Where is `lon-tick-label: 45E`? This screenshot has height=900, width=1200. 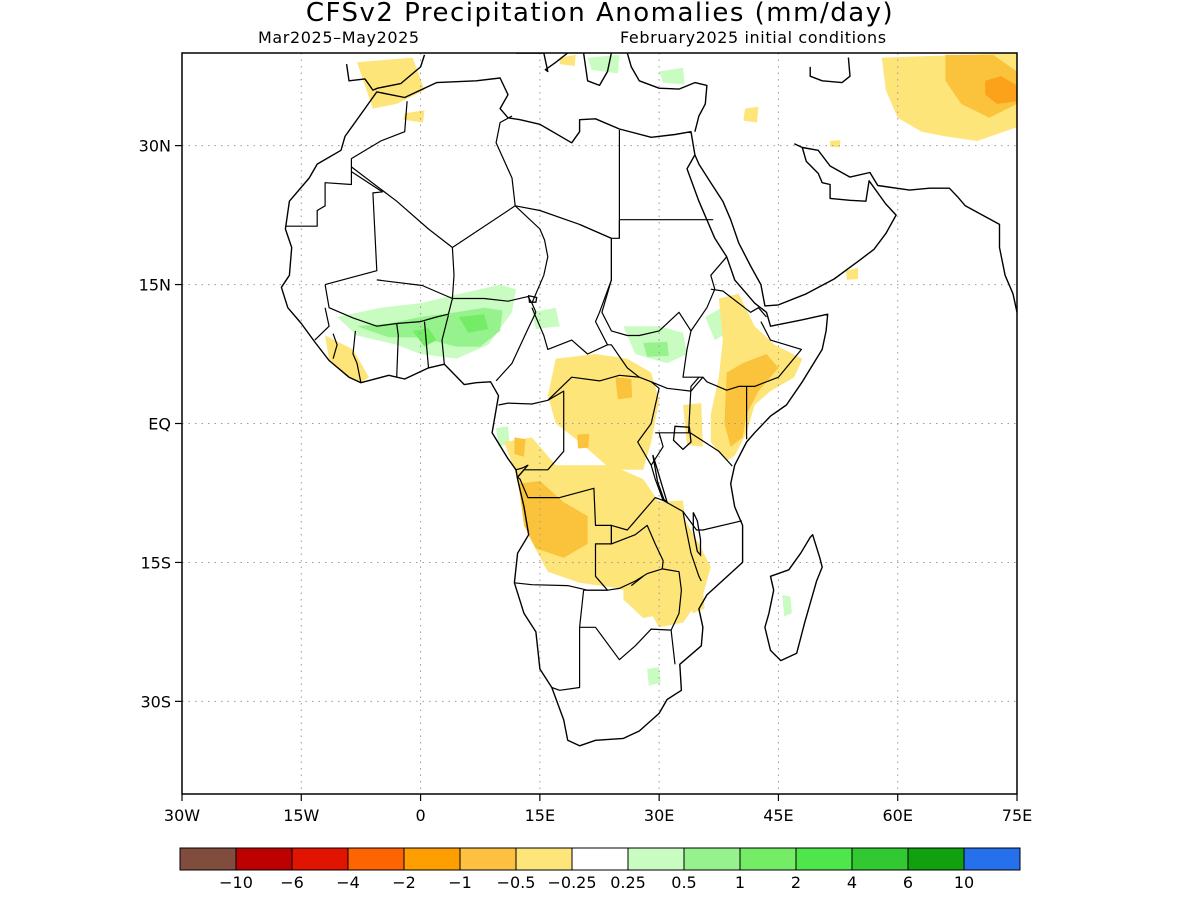
lon-tick-label: 45E is located at coordinates (778, 815).